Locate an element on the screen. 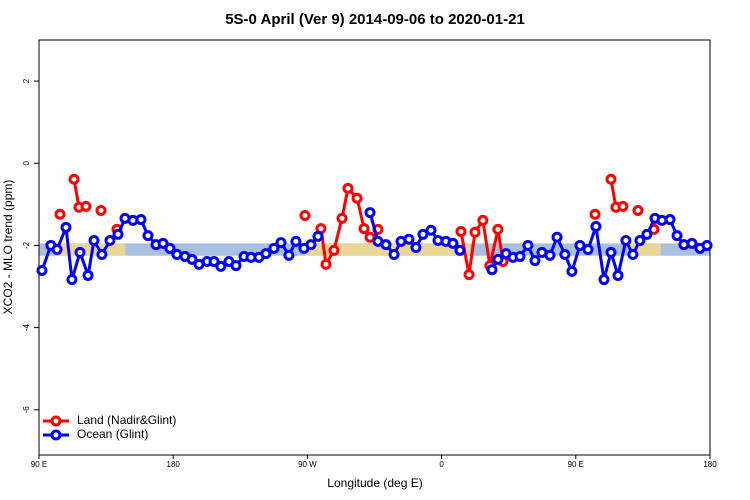 The image size is (750, 500). x-tick-label: 0 is located at coordinates (441, 464).